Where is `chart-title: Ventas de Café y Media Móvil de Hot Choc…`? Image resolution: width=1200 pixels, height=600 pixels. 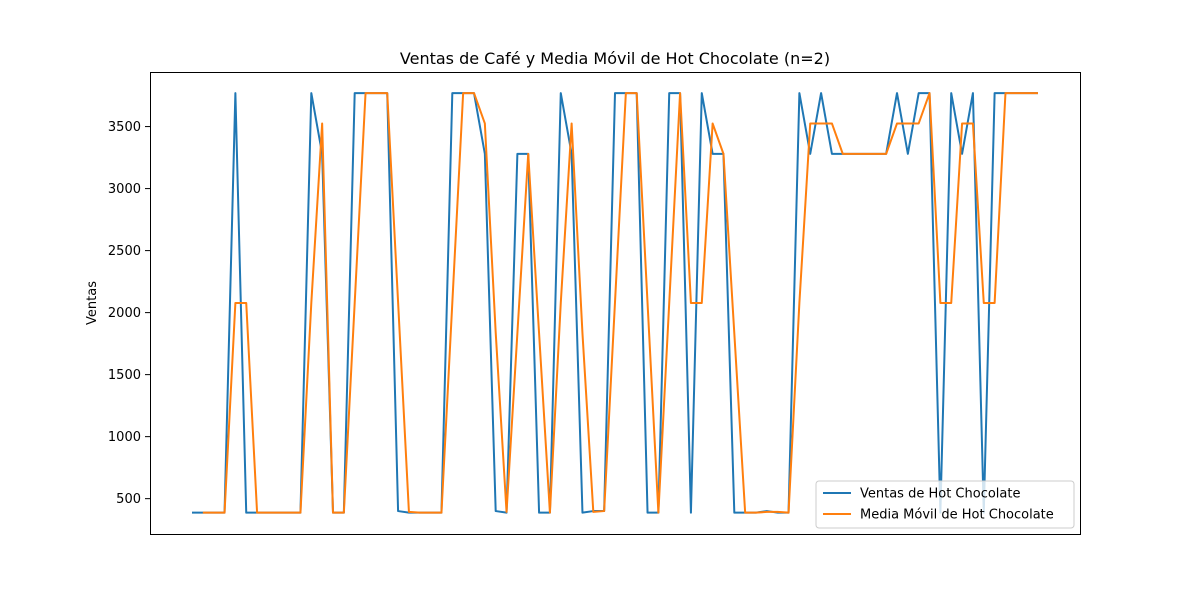
chart-title: Ventas de Café y Media Móvil de Hot Choc… is located at coordinates (615, 58).